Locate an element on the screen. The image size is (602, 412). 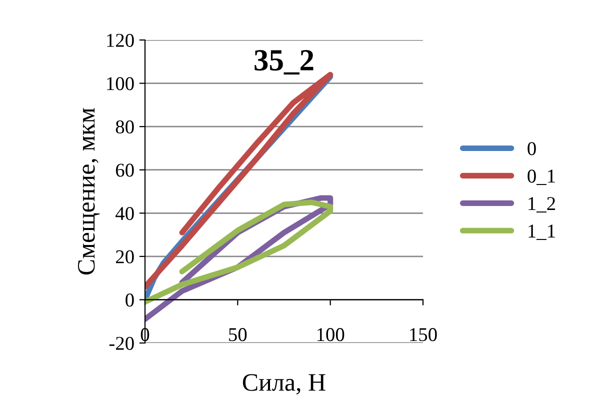
x-tick-label: 150 is located at coordinates (423, 335).